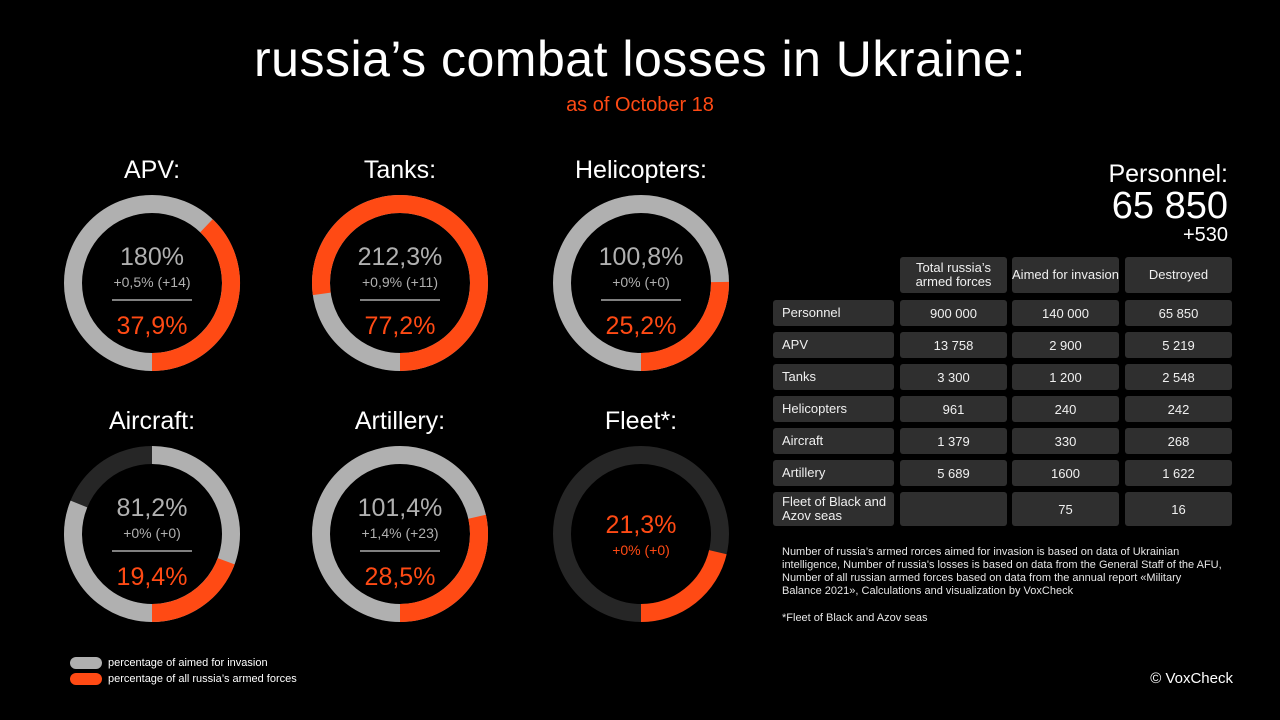  What do you see at coordinates (833, 345) in the screenshot?
I see `table-row-label: APV` at bounding box center [833, 345].